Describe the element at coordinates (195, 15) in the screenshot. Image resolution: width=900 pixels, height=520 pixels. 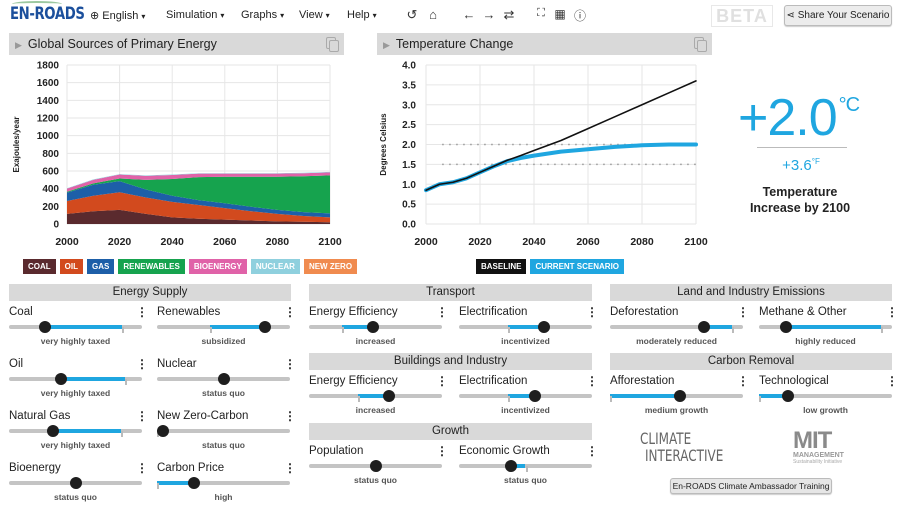
I see `menu-simulation: Simulation ▾` at that location.